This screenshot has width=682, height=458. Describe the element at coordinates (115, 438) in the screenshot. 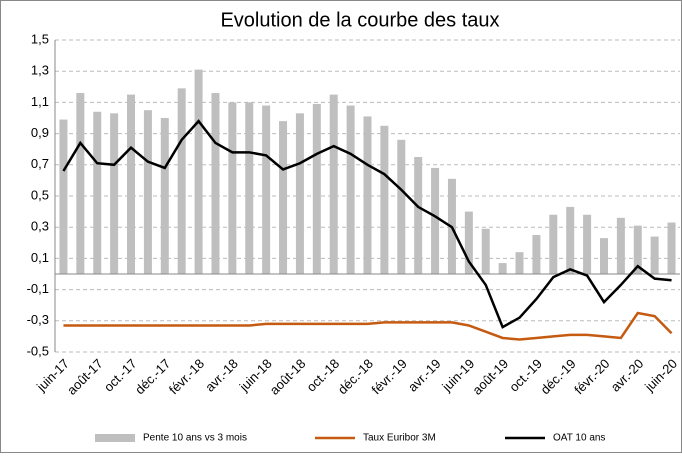

I see `legend-swatch` at that location.